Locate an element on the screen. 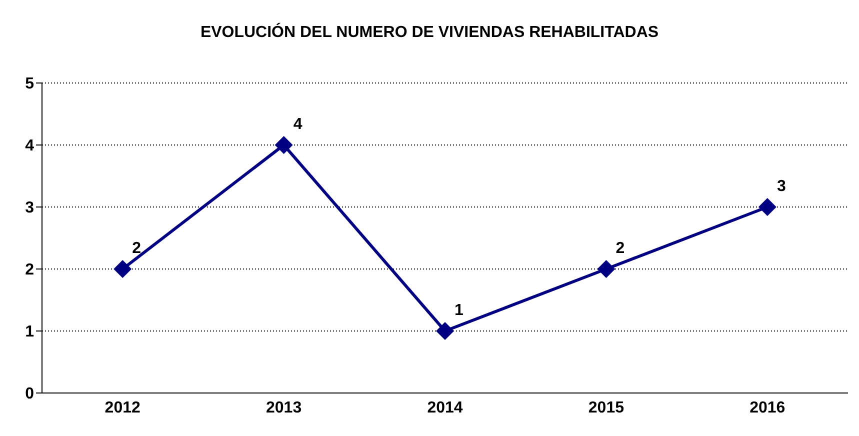 The height and width of the screenshot is (436, 859). data-label: 3 is located at coordinates (781, 187).